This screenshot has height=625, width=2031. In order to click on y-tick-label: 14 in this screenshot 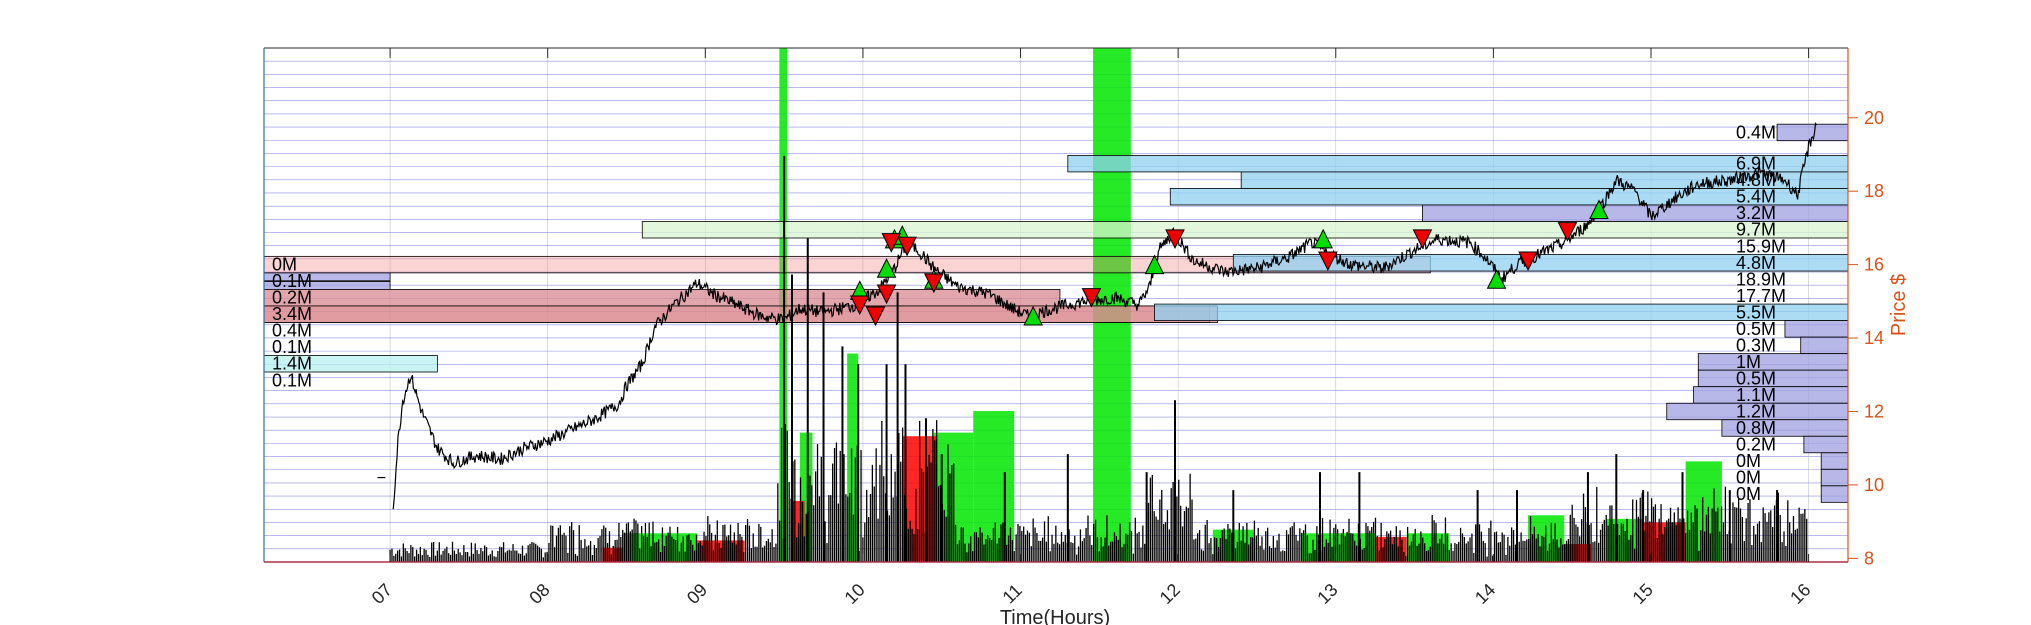, I will do `click(1874, 338)`.